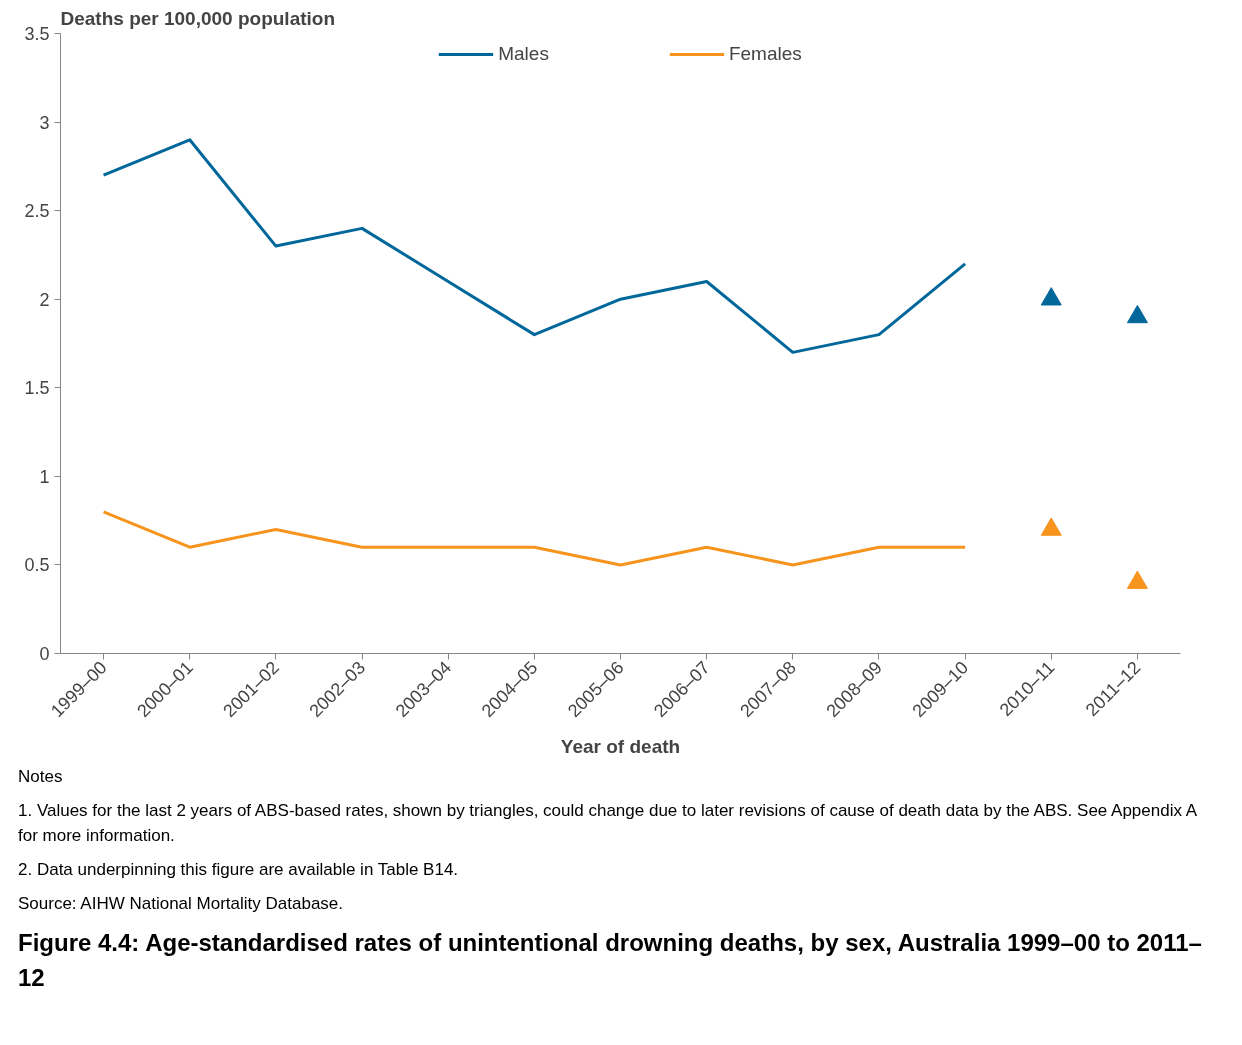 This screenshot has width=1242, height=1045. Describe the element at coordinates (44, 654) in the screenshot. I see `y-tick-label: 0` at that location.